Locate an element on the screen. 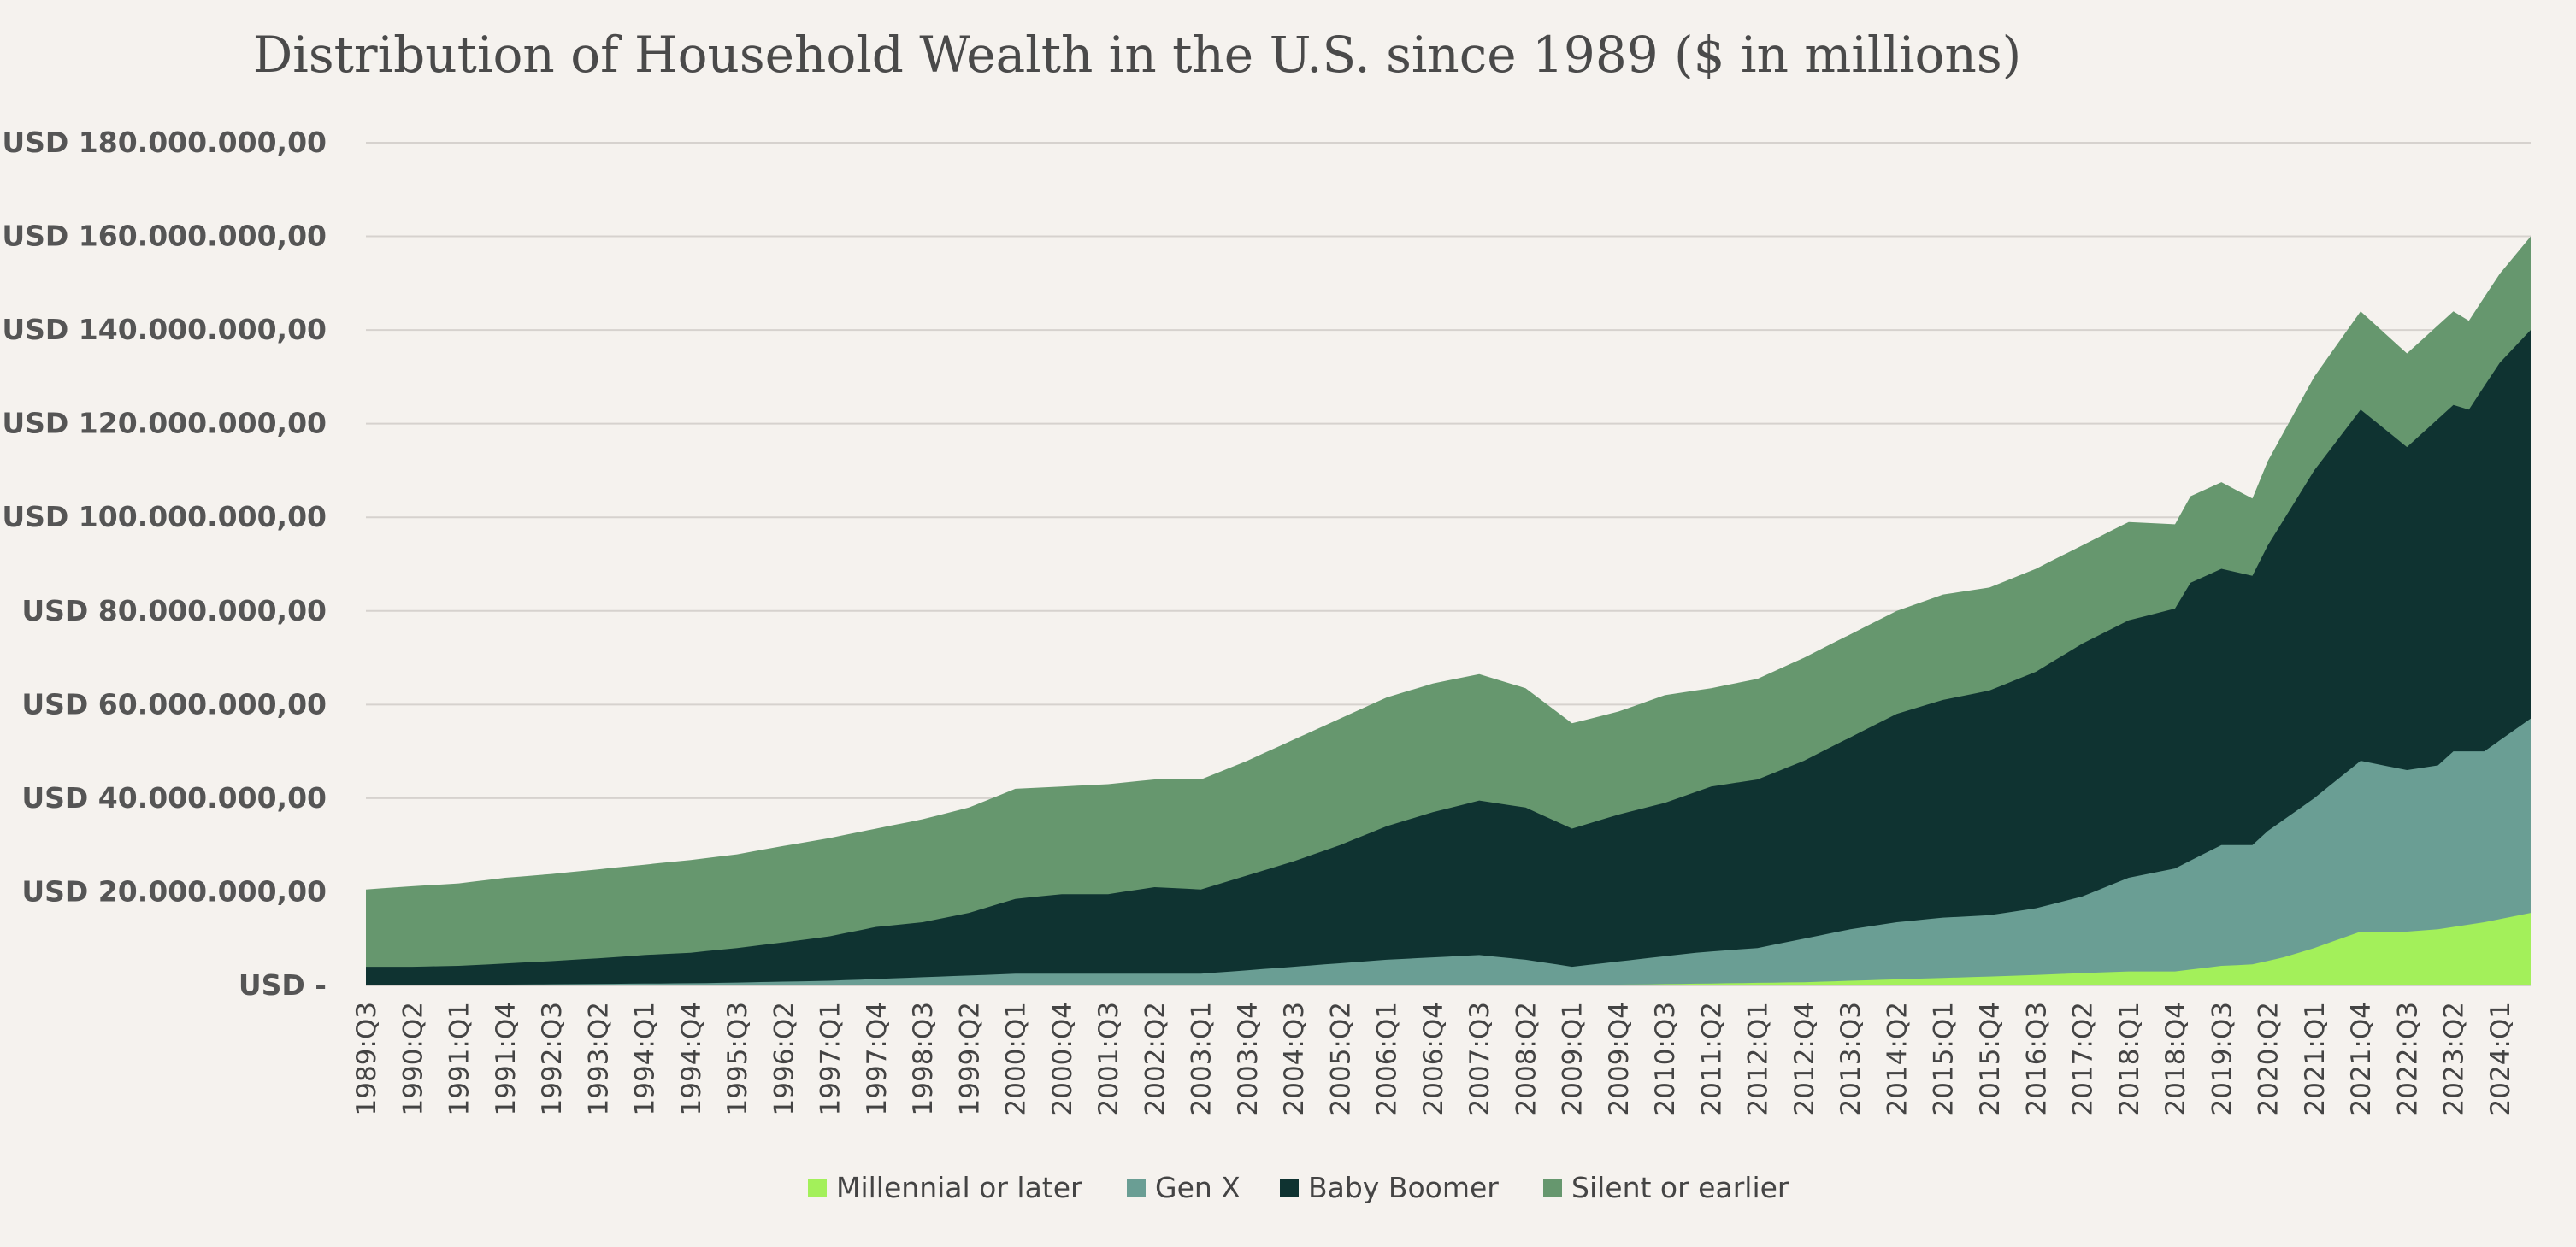 This screenshot has height=1247, width=2576. legend-swatch-silent-or-earlier is located at coordinates (1552, 1188).